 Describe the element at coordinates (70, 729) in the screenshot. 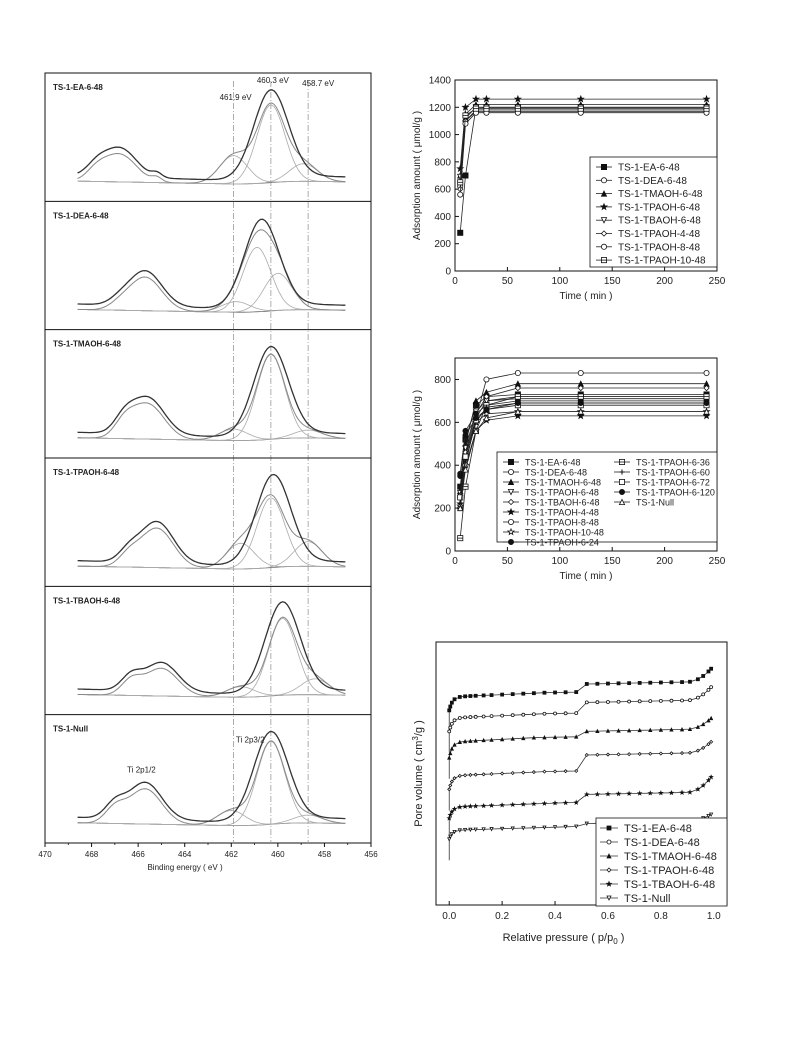

I see `panel-title: TS-1-Null` at that location.